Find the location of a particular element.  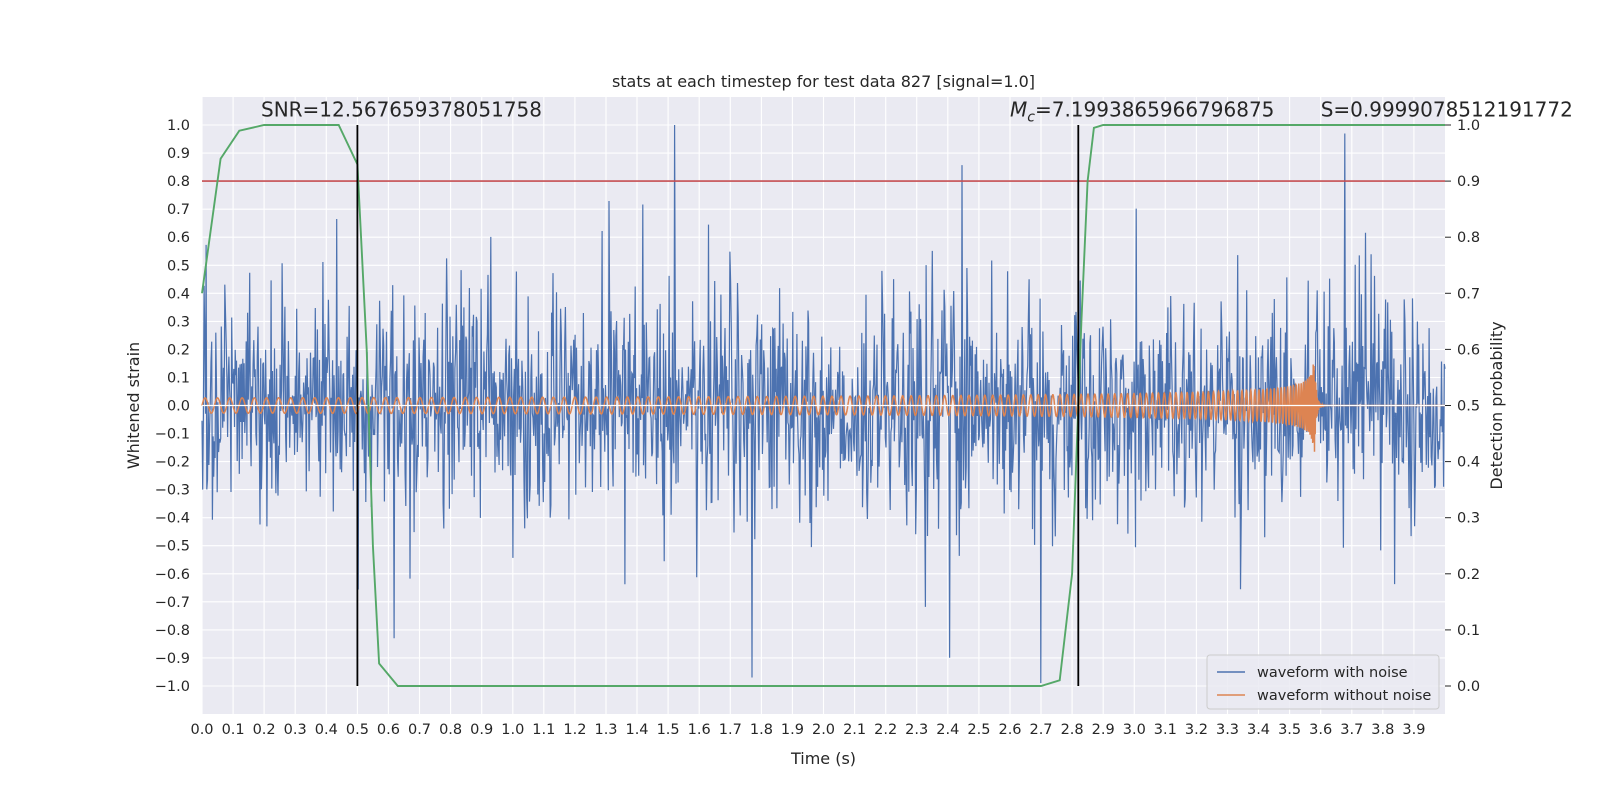

y-tick-label: −0.1 is located at coordinates (172, 435).